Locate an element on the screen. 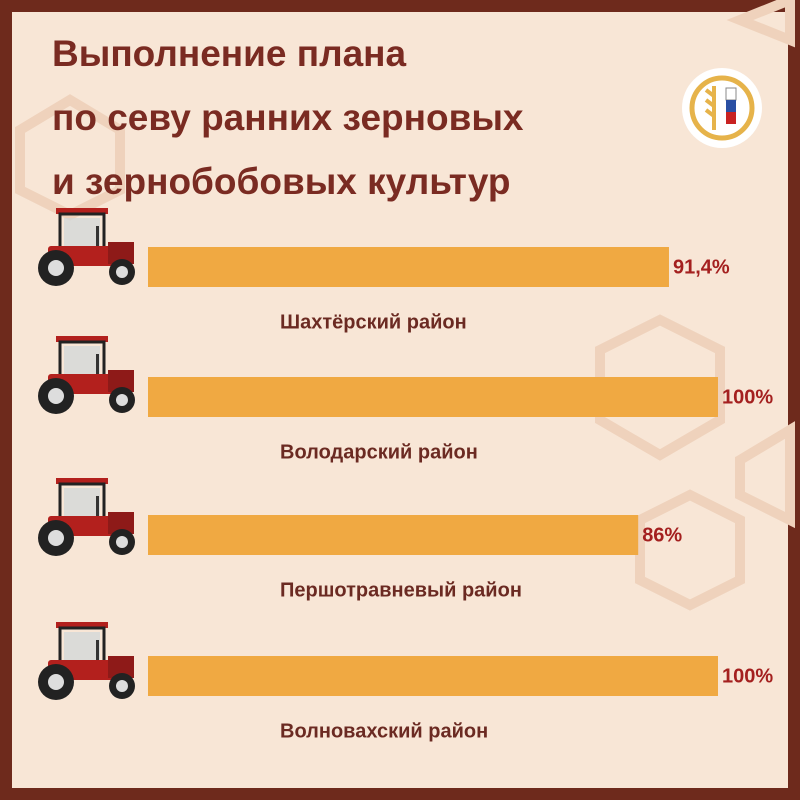 This screenshot has width=800, height=800. category-label: Першотравневый район is located at coordinates (401, 590).